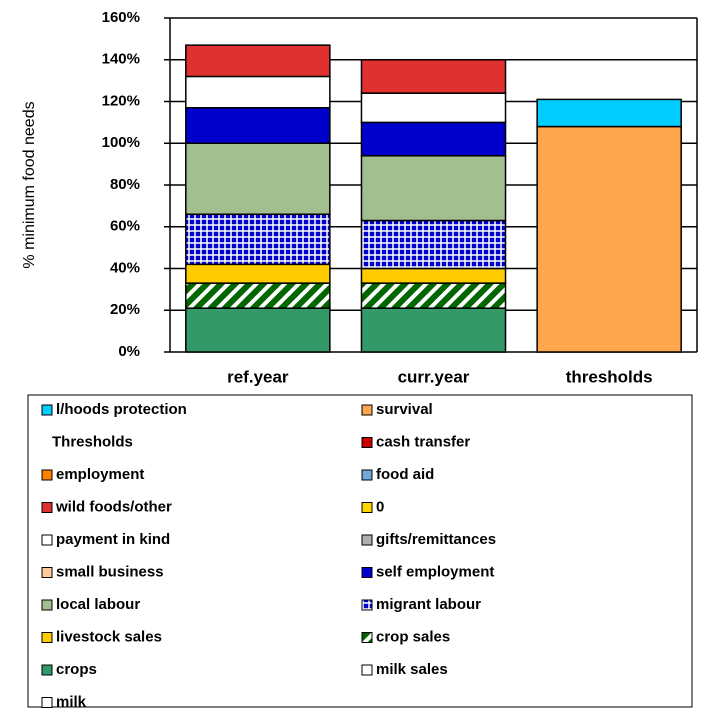 The height and width of the screenshot is (714, 704). I want to click on legend-label: cash transfer, so click(423, 441).